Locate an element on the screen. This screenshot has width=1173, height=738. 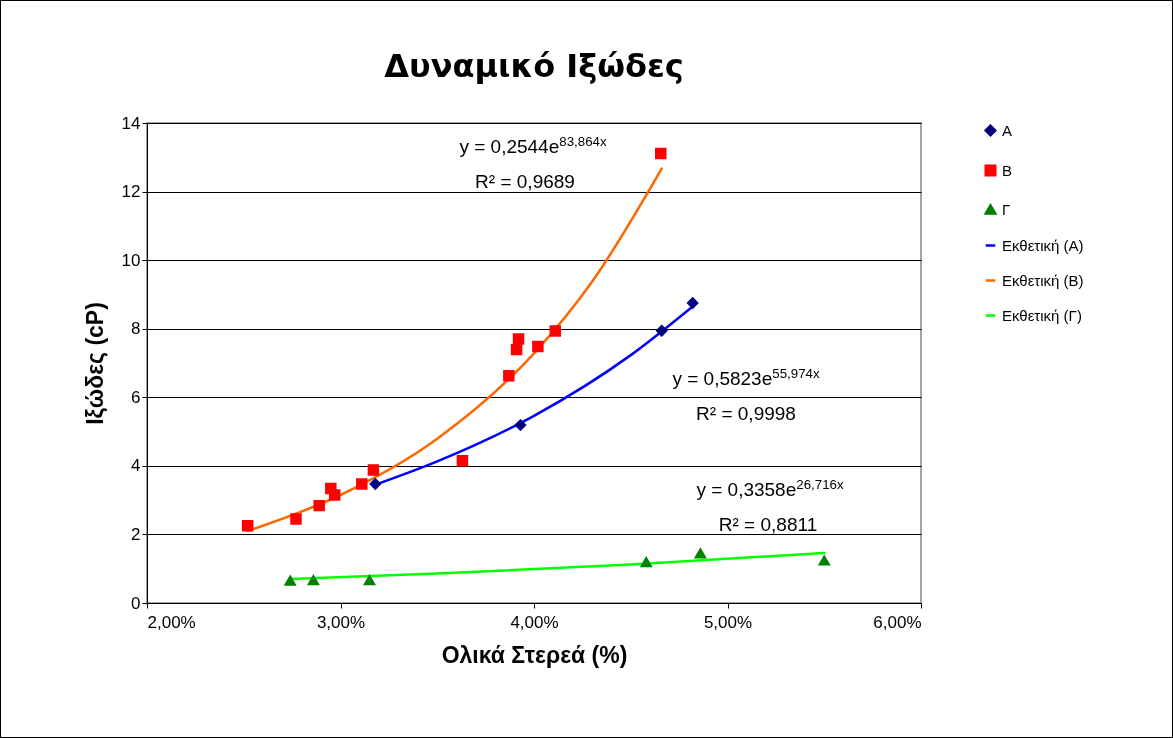
y-tick-label: 14 is located at coordinates (131, 123).